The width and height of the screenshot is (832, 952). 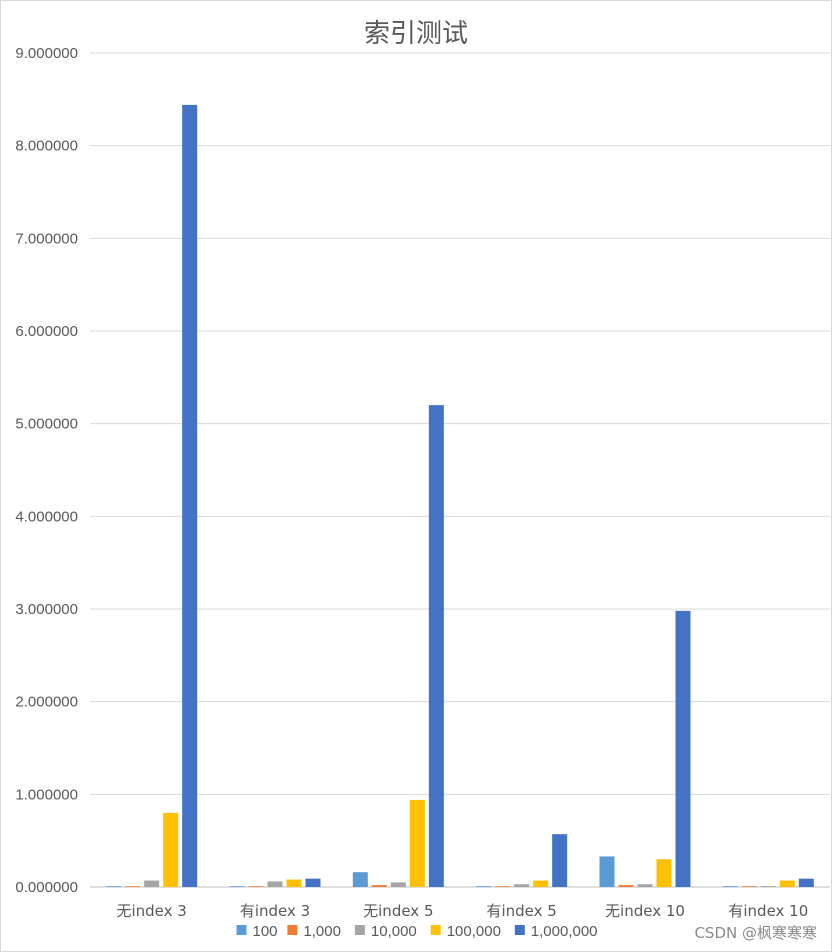 What do you see at coordinates (46, 424) in the screenshot?
I see `y-tick-label: 5.000000` at bounding box center [46, 424].